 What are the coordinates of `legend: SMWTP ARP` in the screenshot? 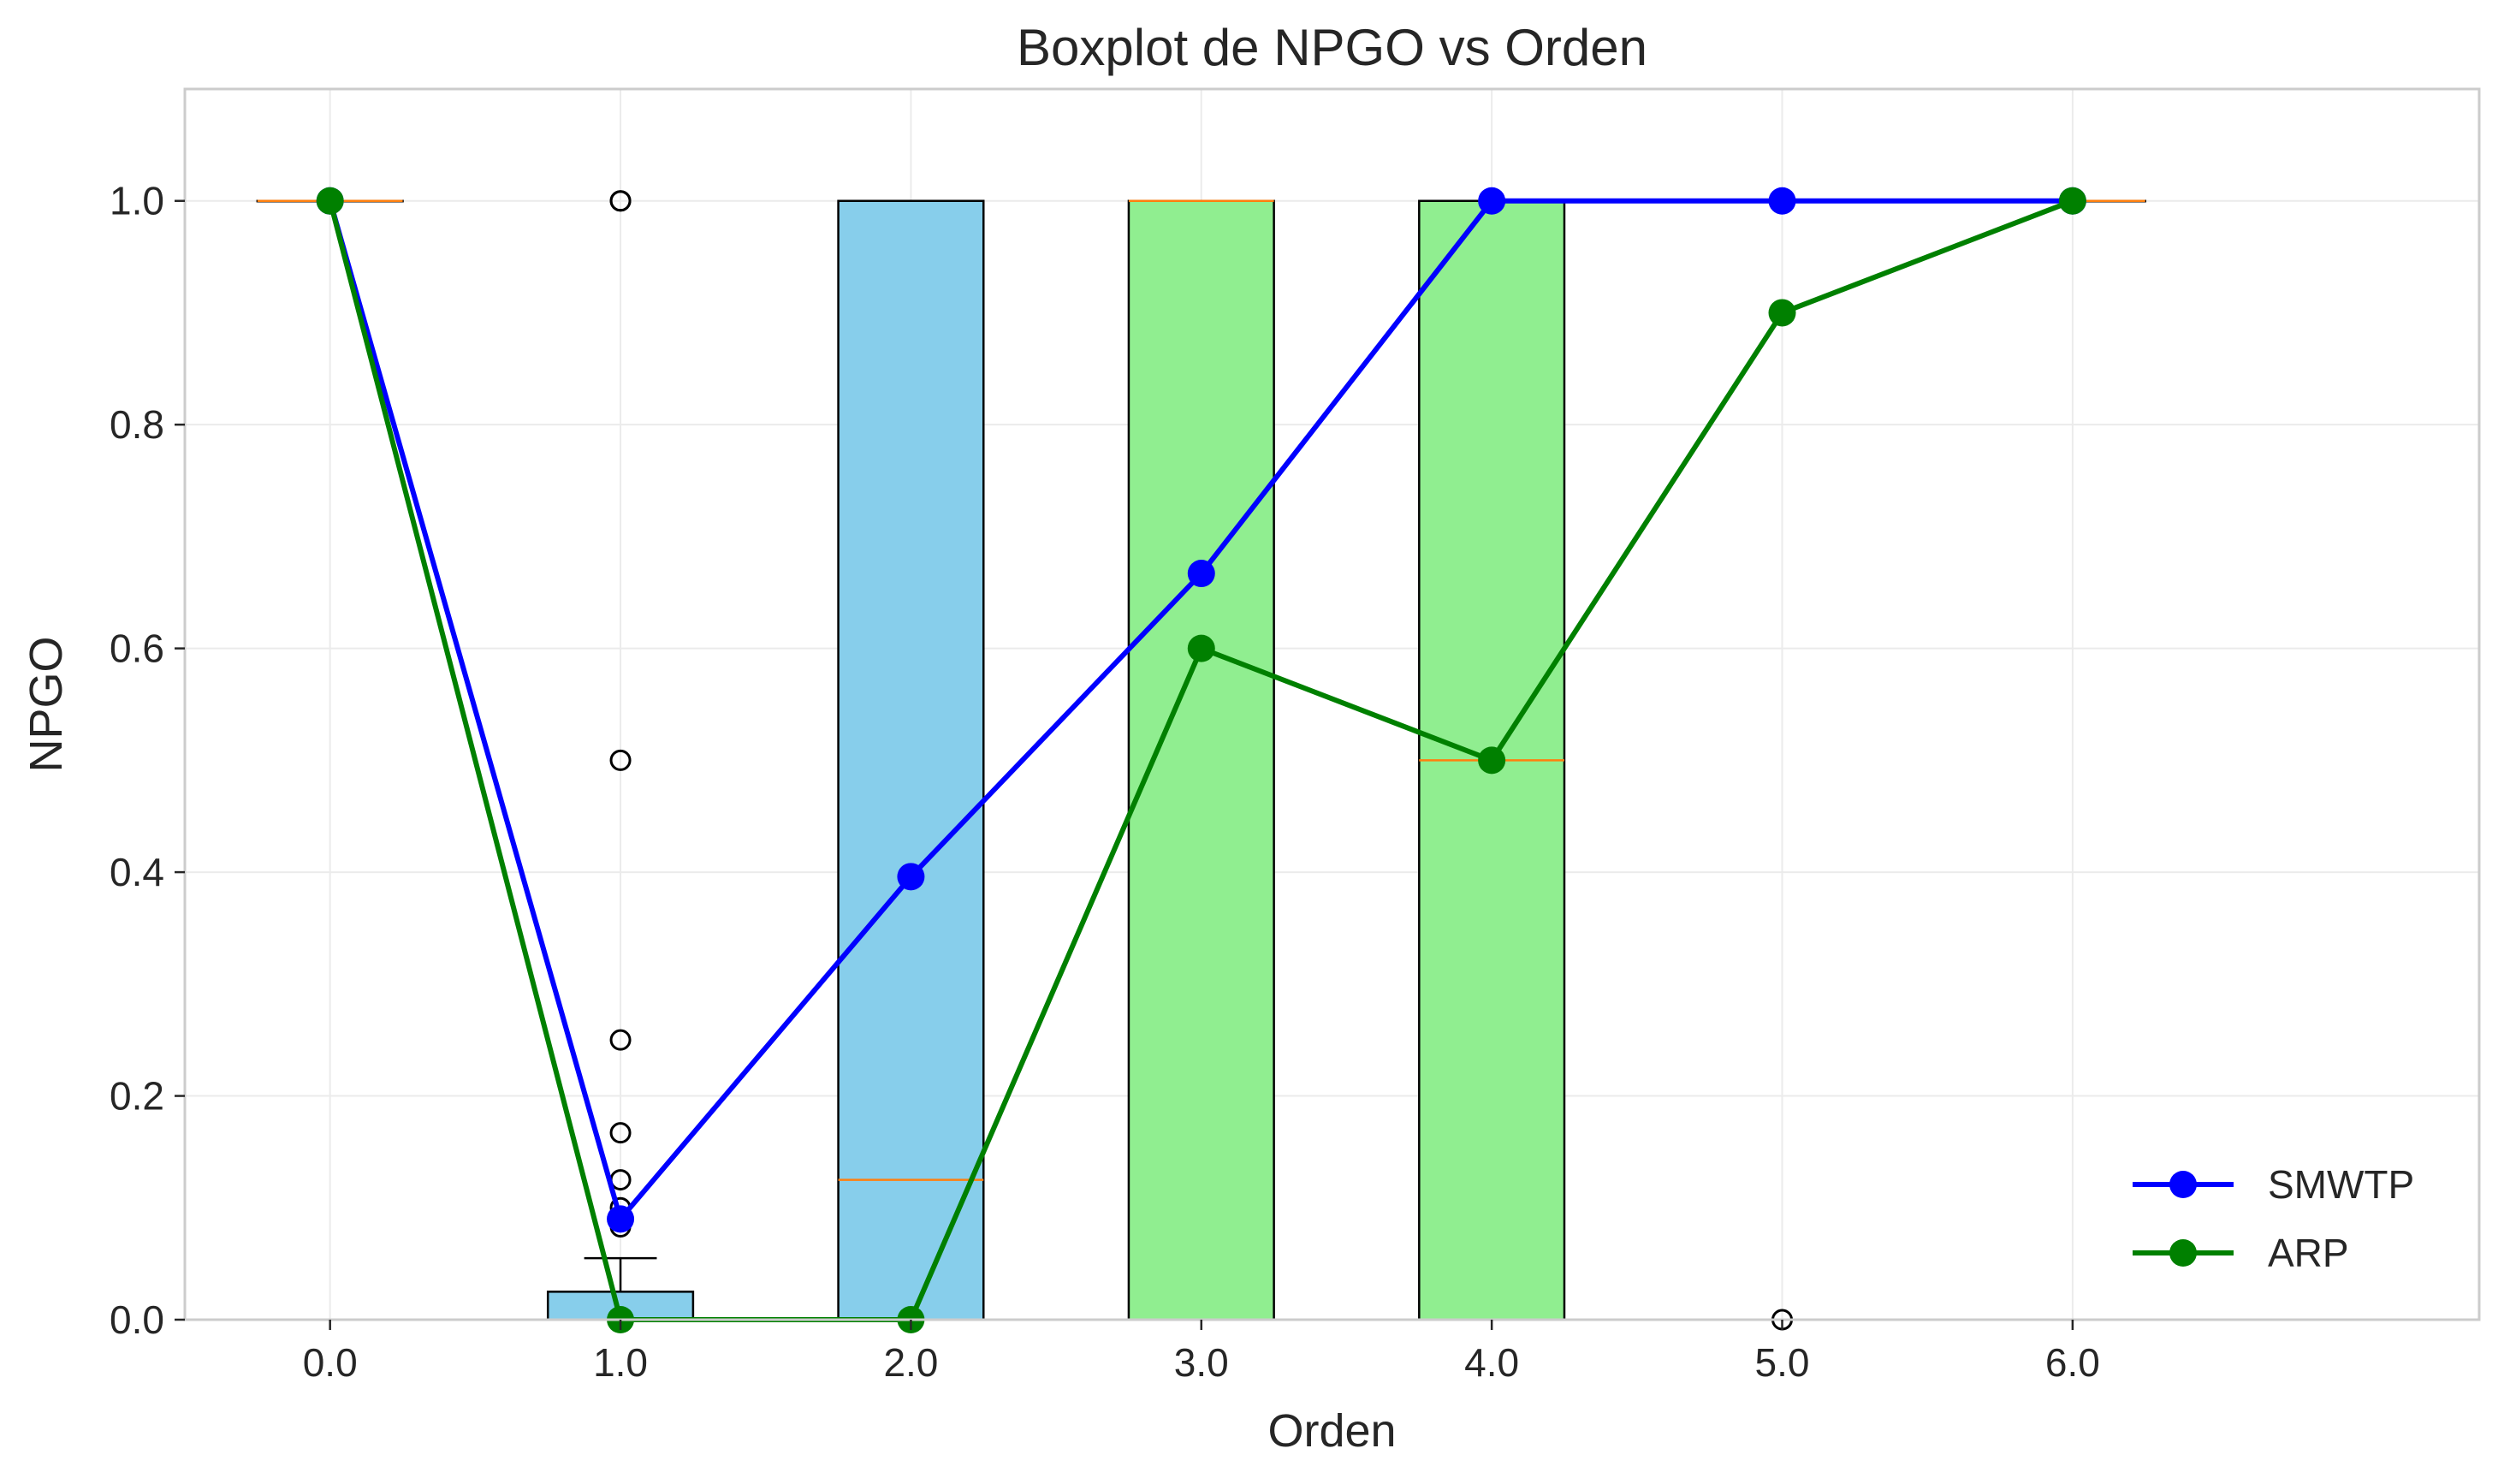 It's located at (2273, 1218).